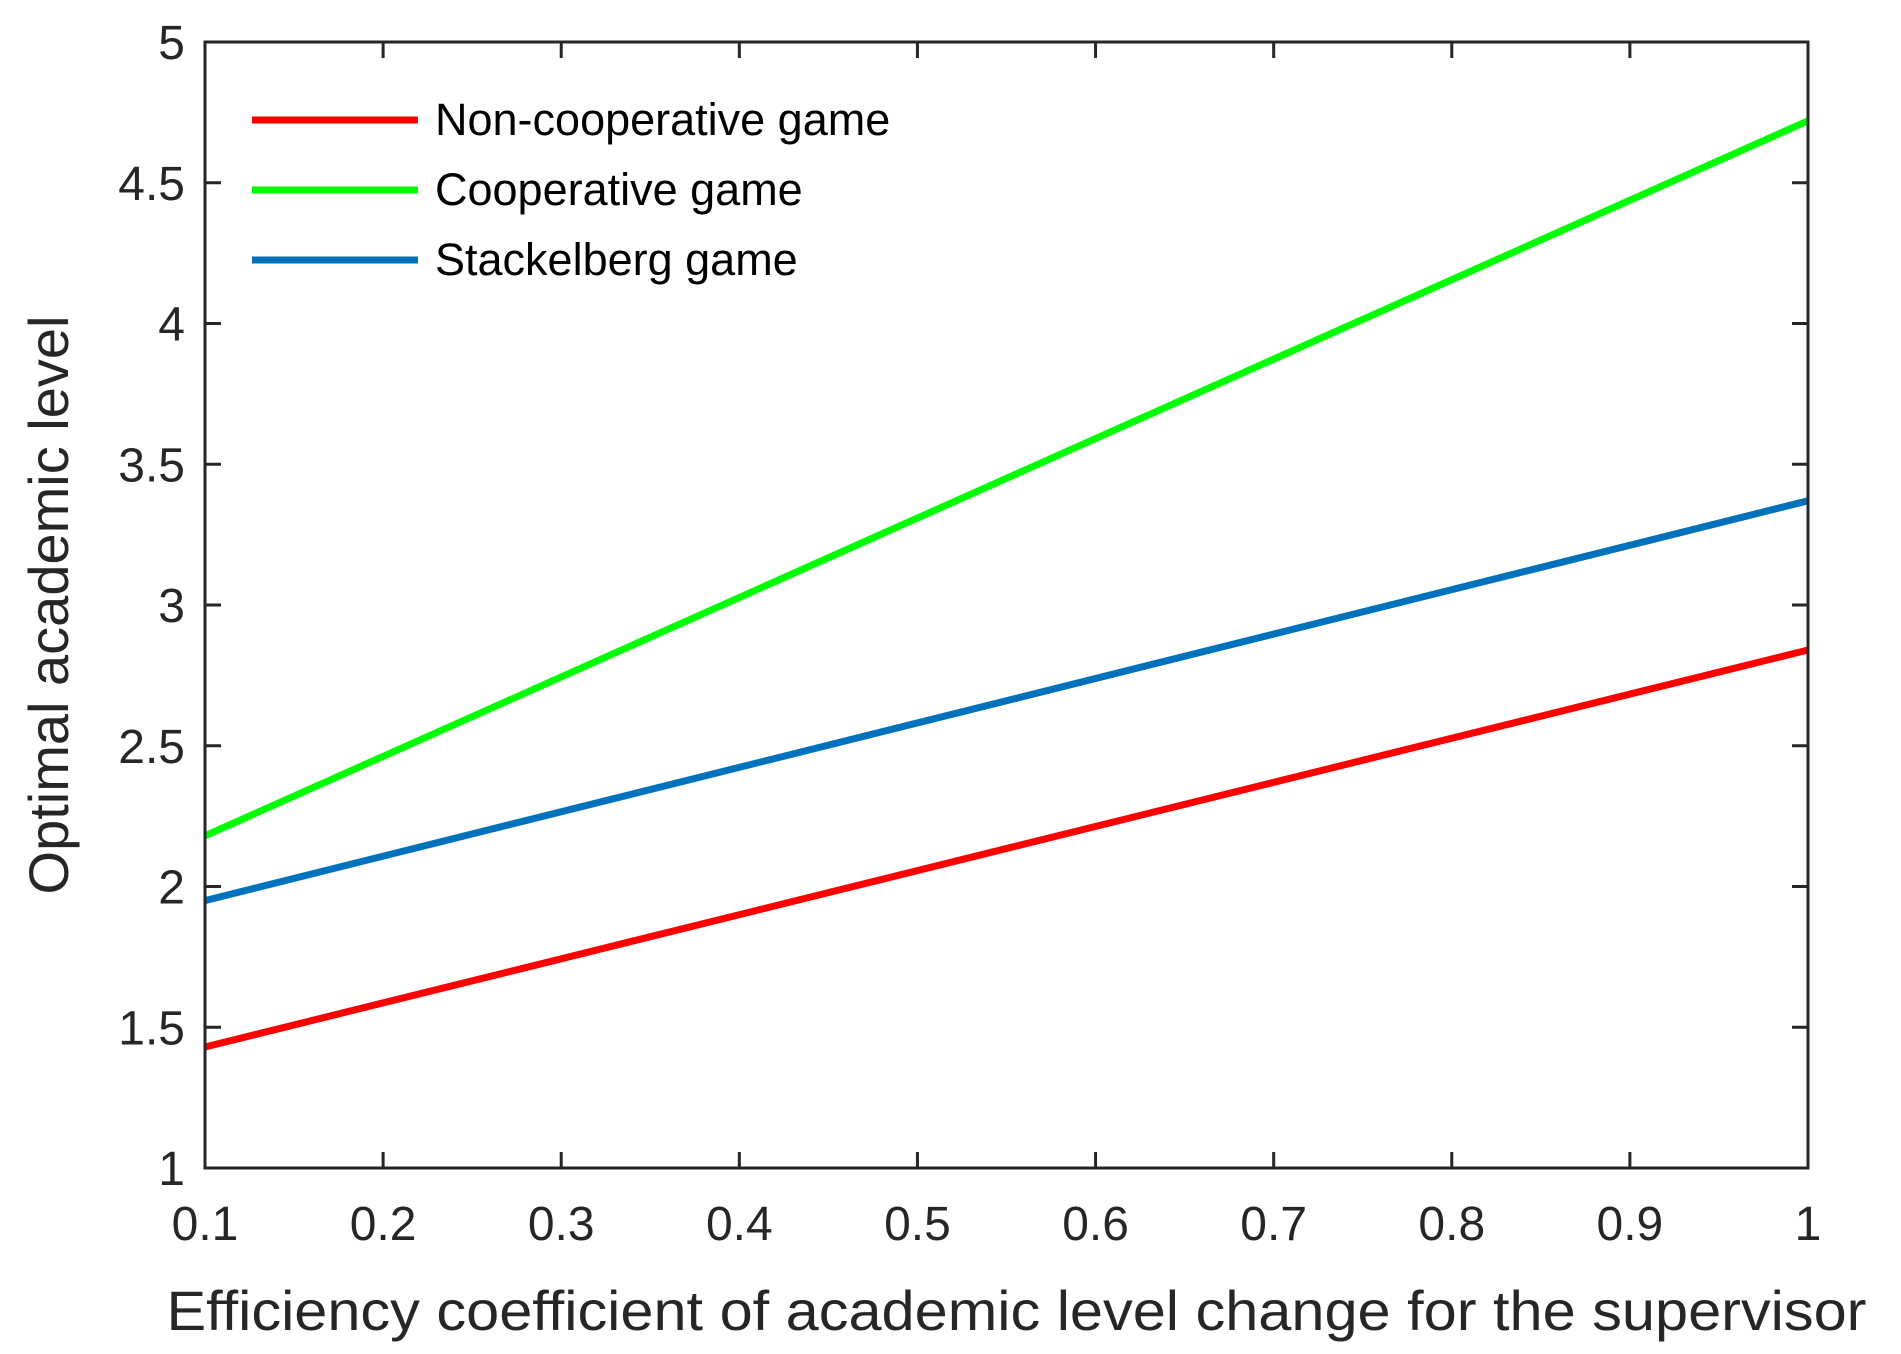 This screenshot has height=1354, width=1901. I want to click on x-tick-label: 0.3, so click(561, 1224).